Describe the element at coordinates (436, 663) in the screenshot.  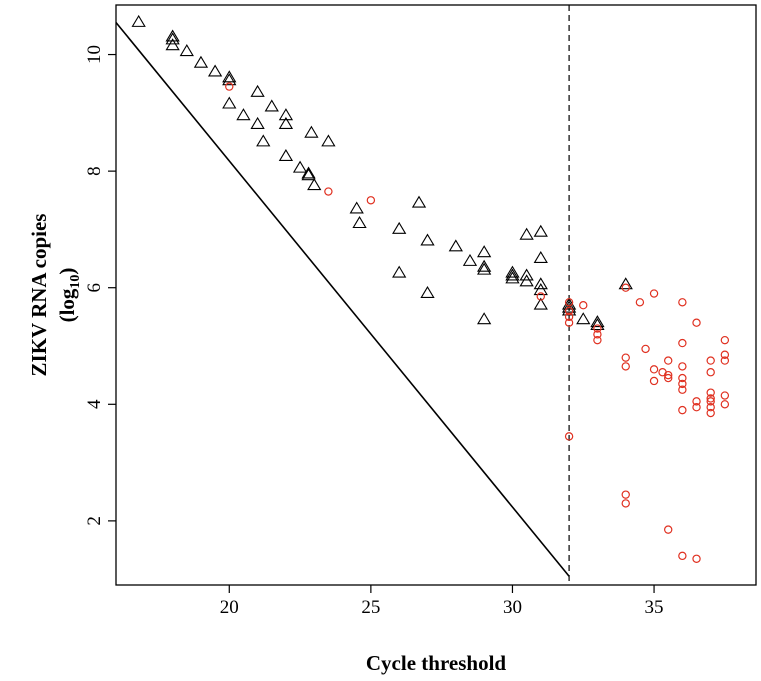
I see `x-axis-title: Cycle threshold` at that location.